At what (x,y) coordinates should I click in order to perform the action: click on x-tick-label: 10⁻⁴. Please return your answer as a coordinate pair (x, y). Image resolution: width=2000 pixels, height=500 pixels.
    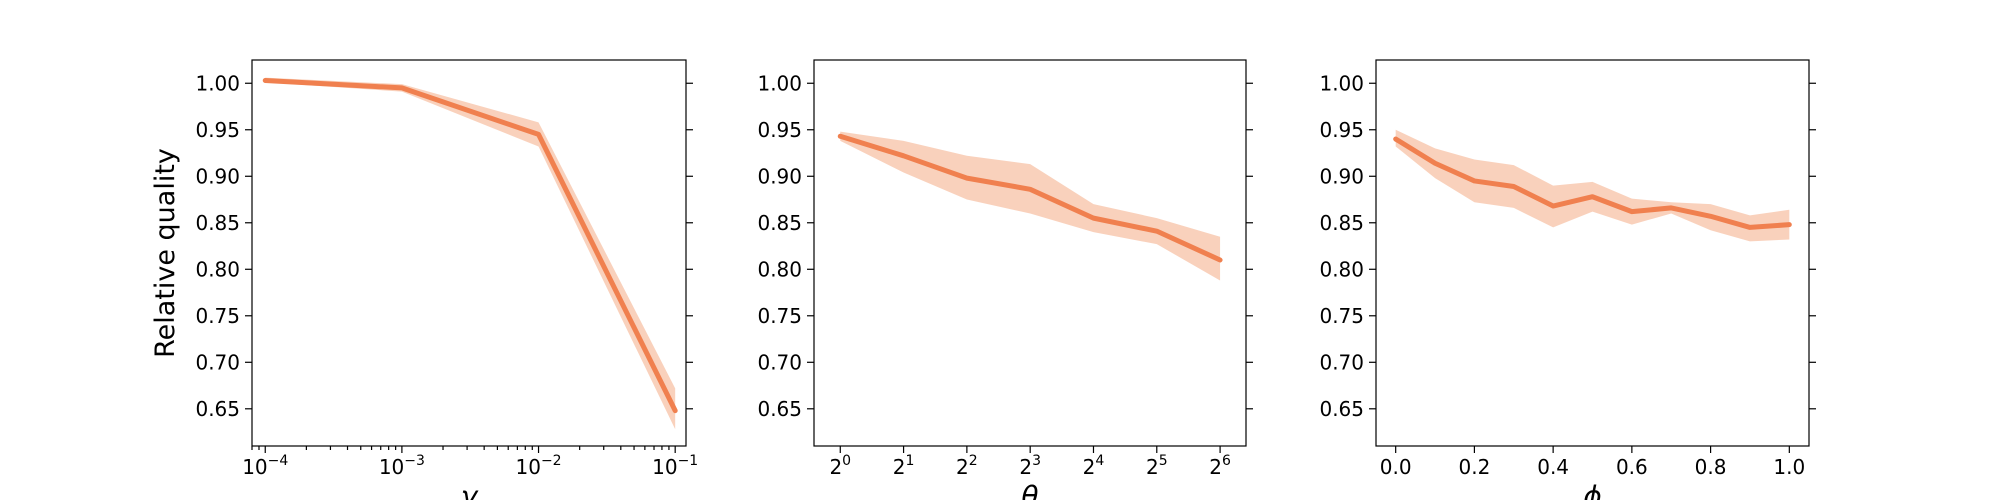
    Looking at the image, I should click on (265, 466).